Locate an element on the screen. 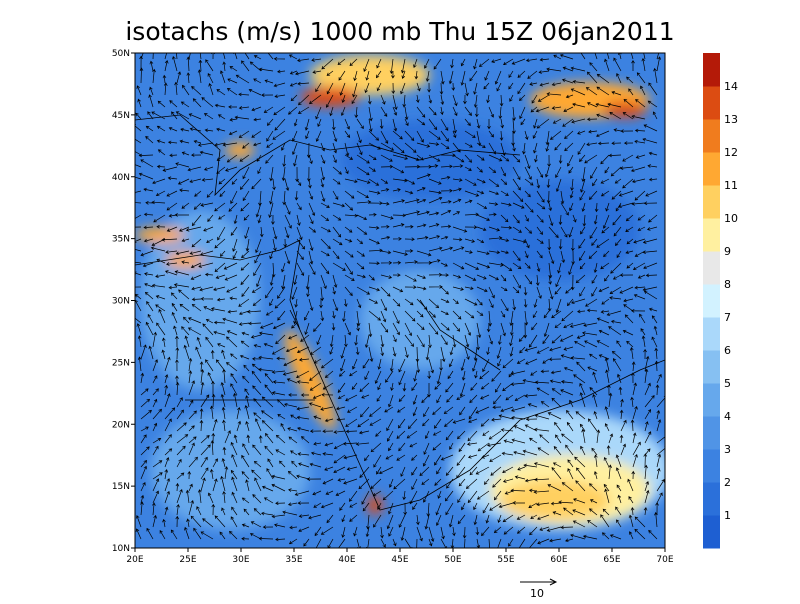 This screenshot has width=800, height=604. colorbar-label: 4 is located at coordinates (727, 416).